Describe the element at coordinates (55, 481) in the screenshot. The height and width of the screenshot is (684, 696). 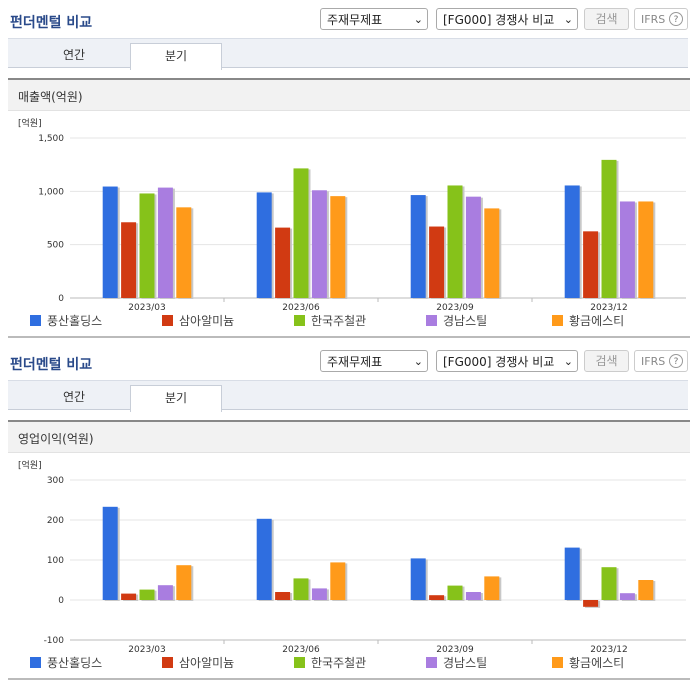
I see `y-tick-label: 300` at that location.